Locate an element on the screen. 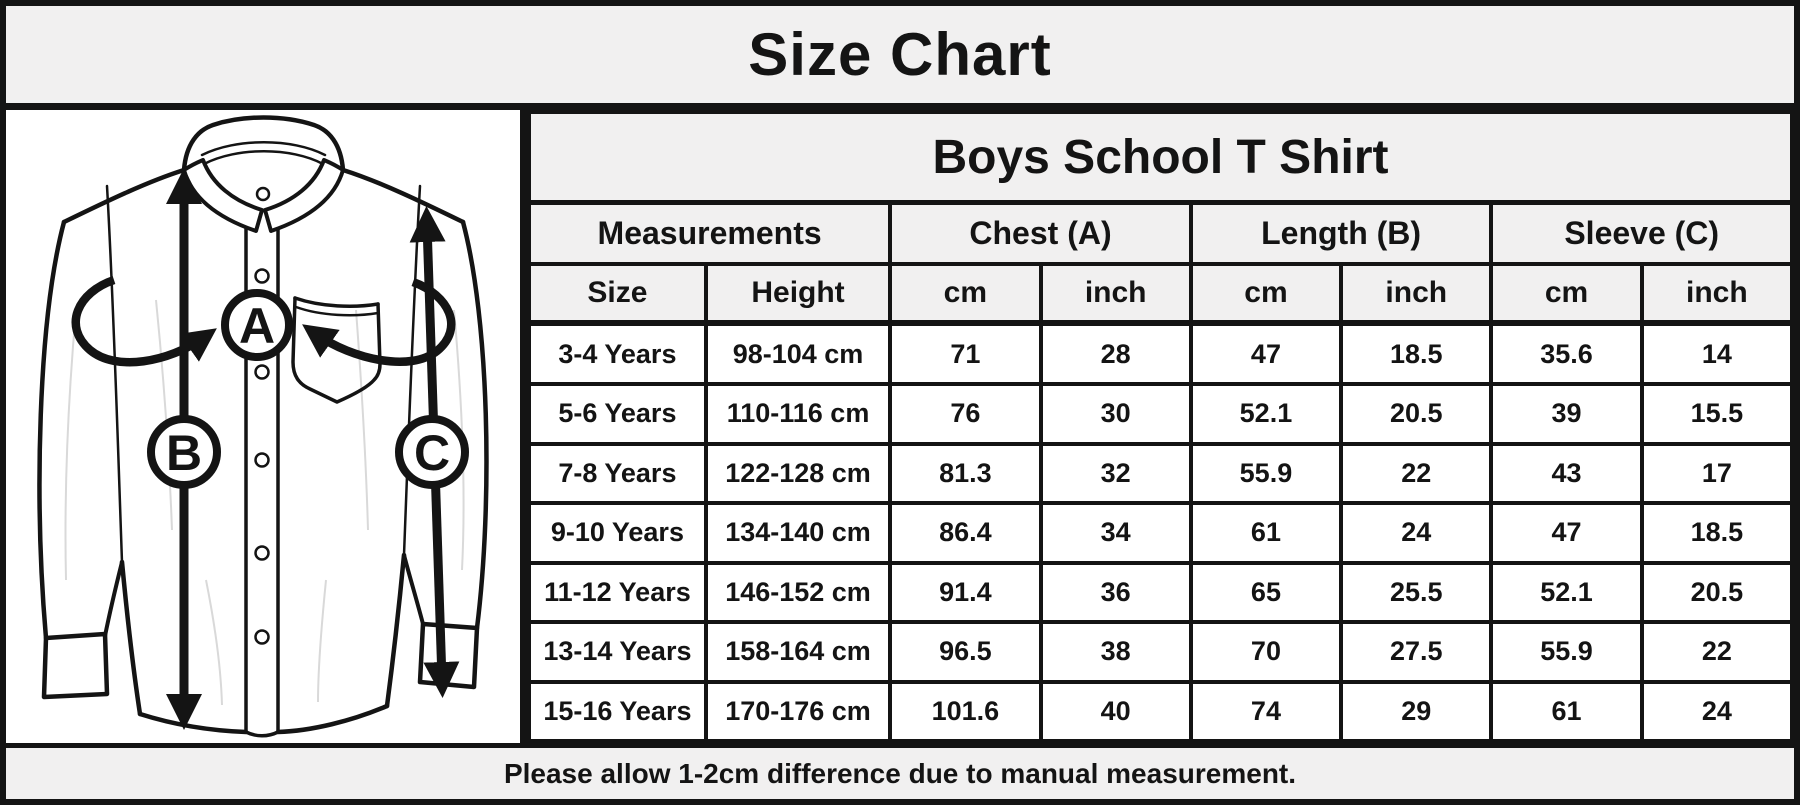 This screenshot has height=805, width=1800. table-row: 7-8 Years 122-128 cm 81.3 32 55.9 22 43 17 is located at coordinates (1161, 473).